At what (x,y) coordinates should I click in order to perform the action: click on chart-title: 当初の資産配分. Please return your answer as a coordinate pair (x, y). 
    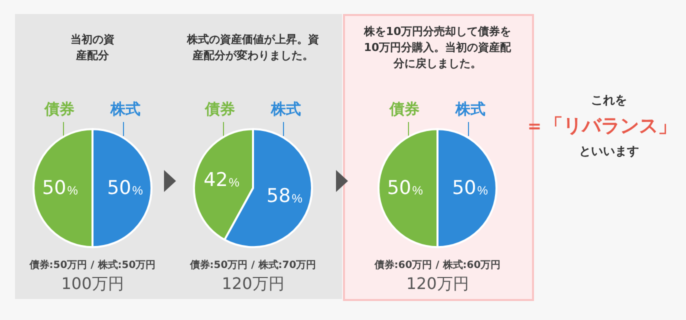
    Looking at the image, I should click on (93, 48).